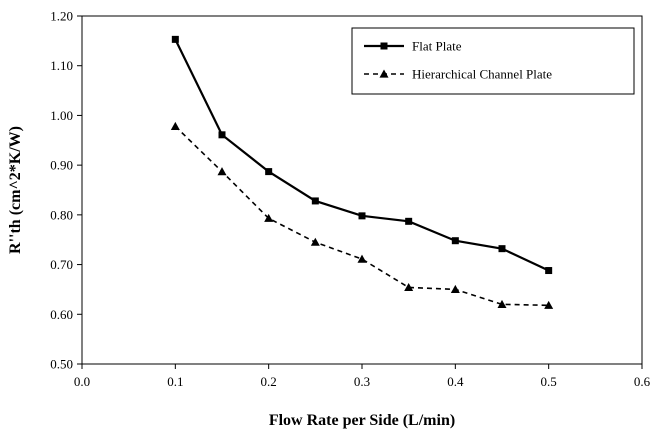 The width and height of the screenshot is (654, 433). Describe the element at coordinates (269, 381) in the screenshot. I see `x-tick-label: 0.2` at that location.